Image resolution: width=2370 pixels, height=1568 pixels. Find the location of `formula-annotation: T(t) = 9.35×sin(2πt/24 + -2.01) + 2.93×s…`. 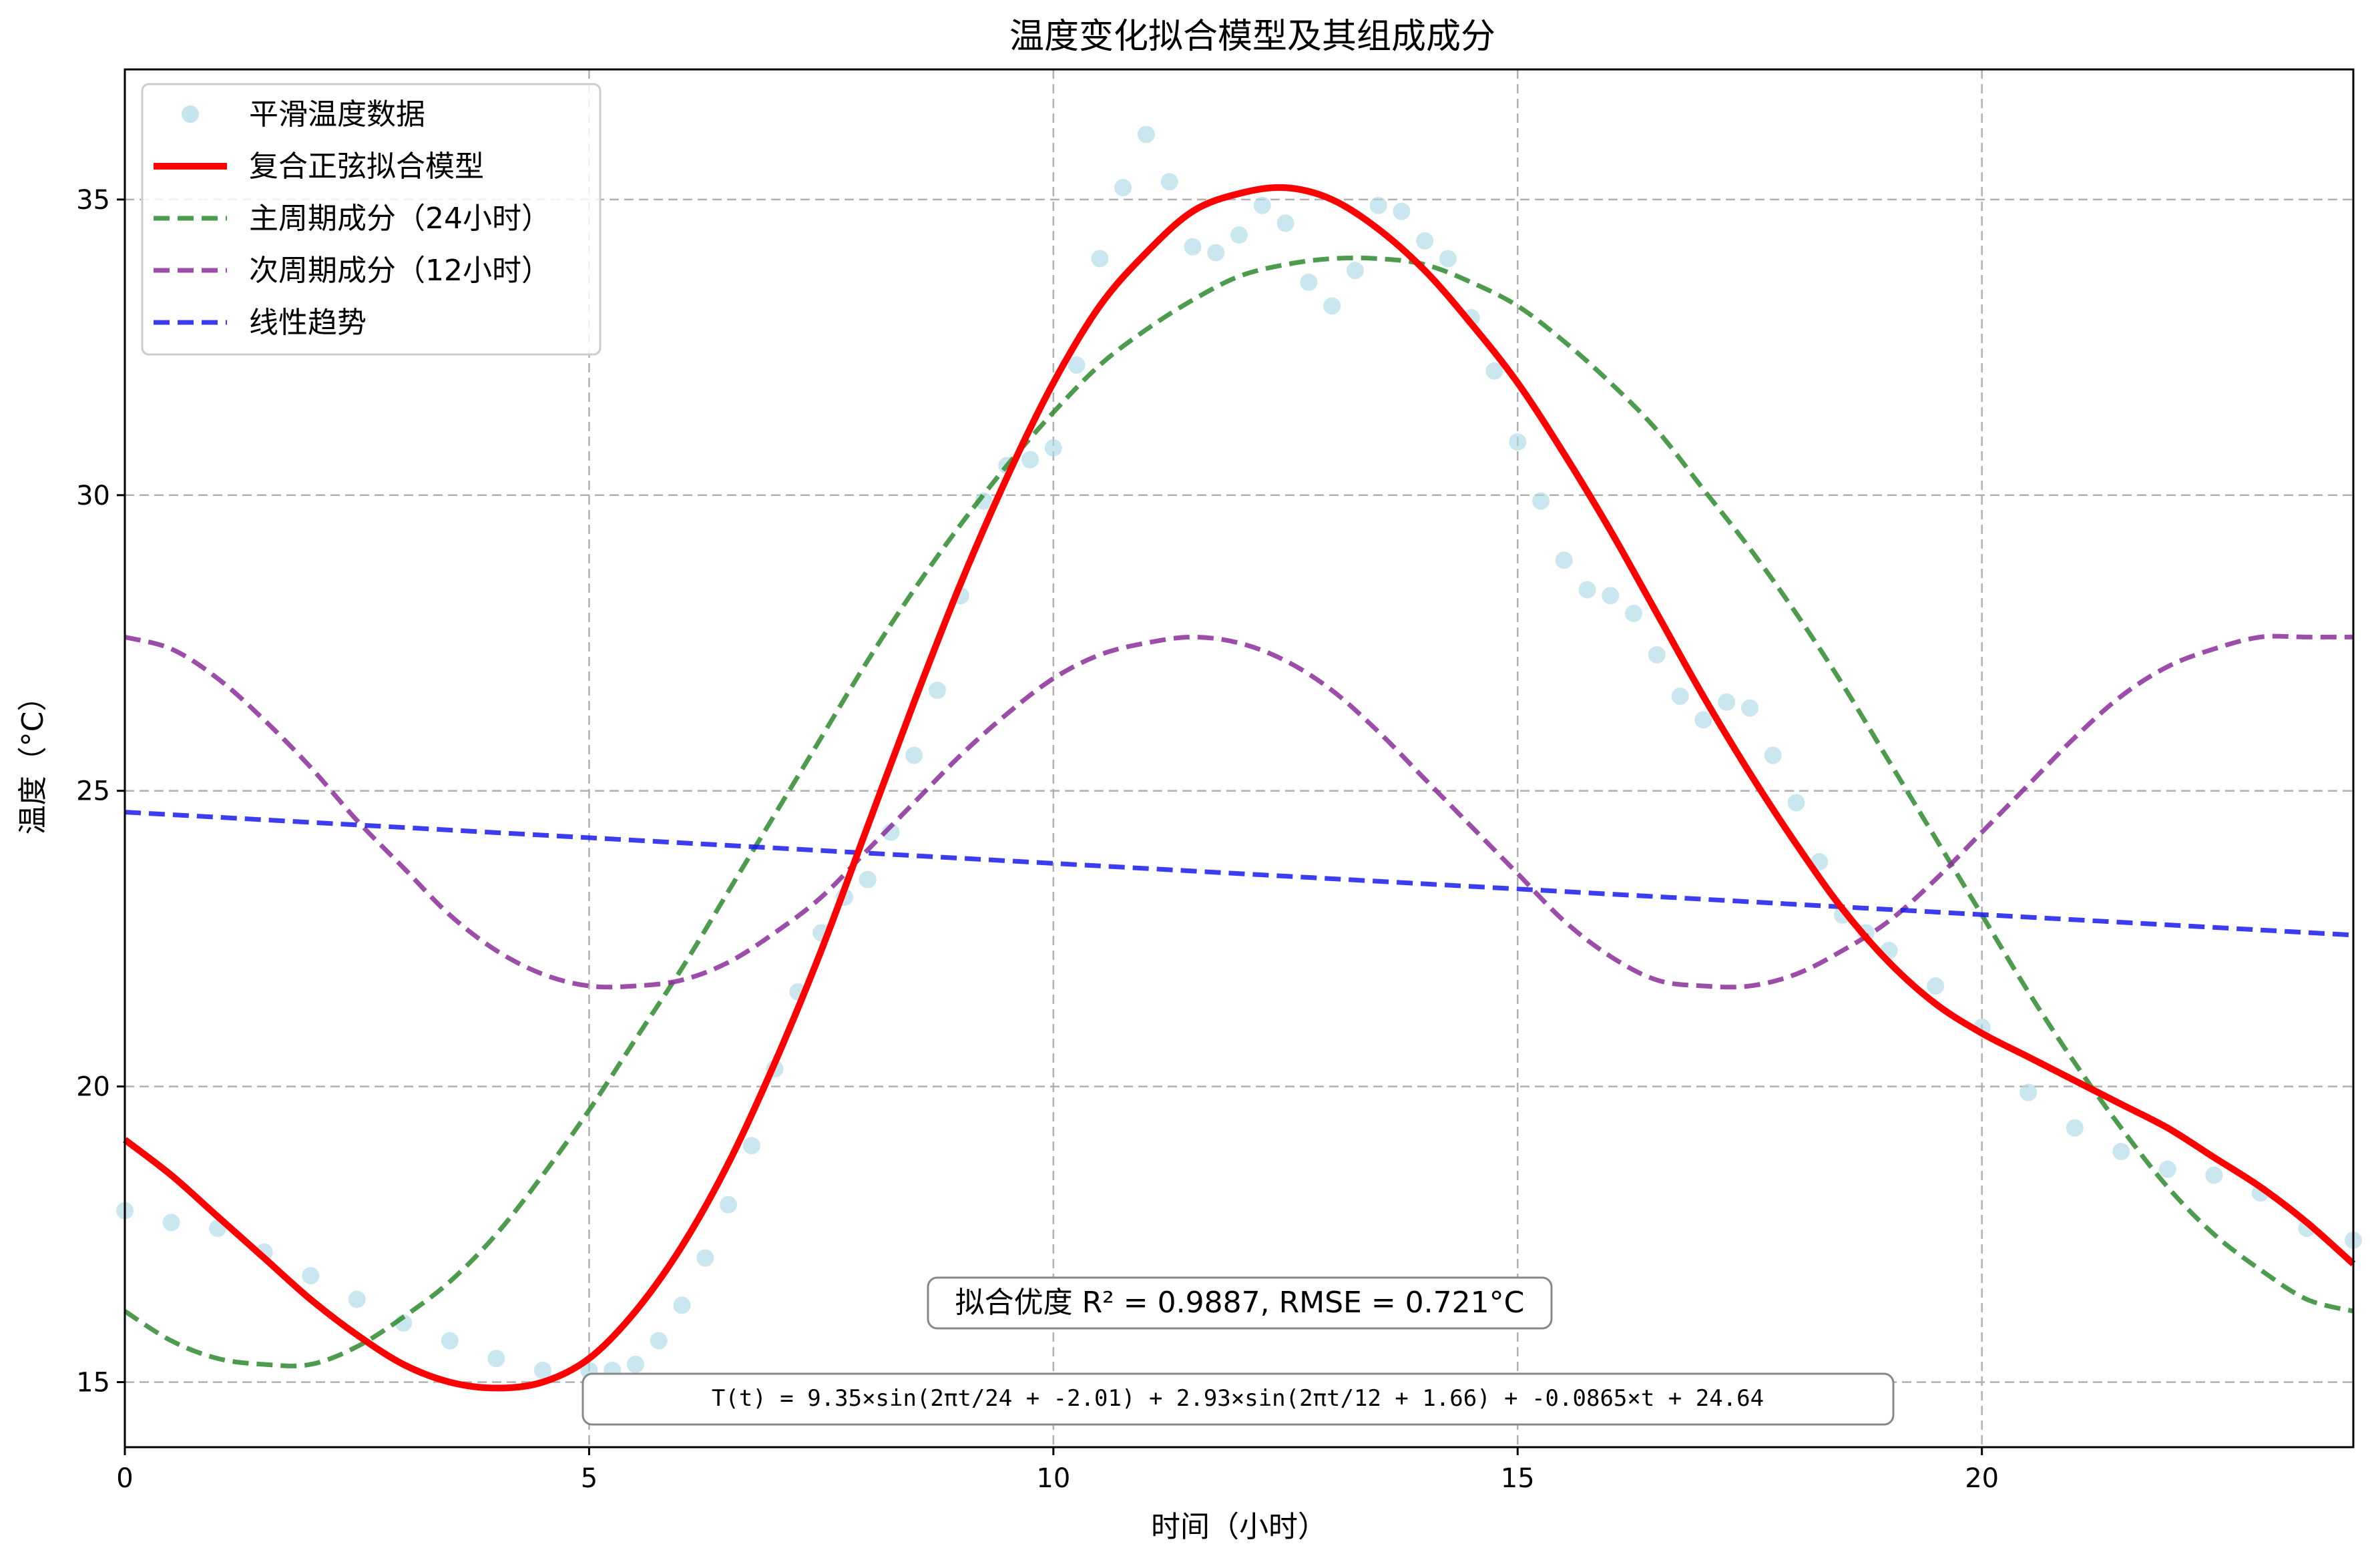

formula-annotation: T(t) = 9.35×sin(2πt/24 + -2.01) + 2.93×s… is located at coordinates (1238, 1399).